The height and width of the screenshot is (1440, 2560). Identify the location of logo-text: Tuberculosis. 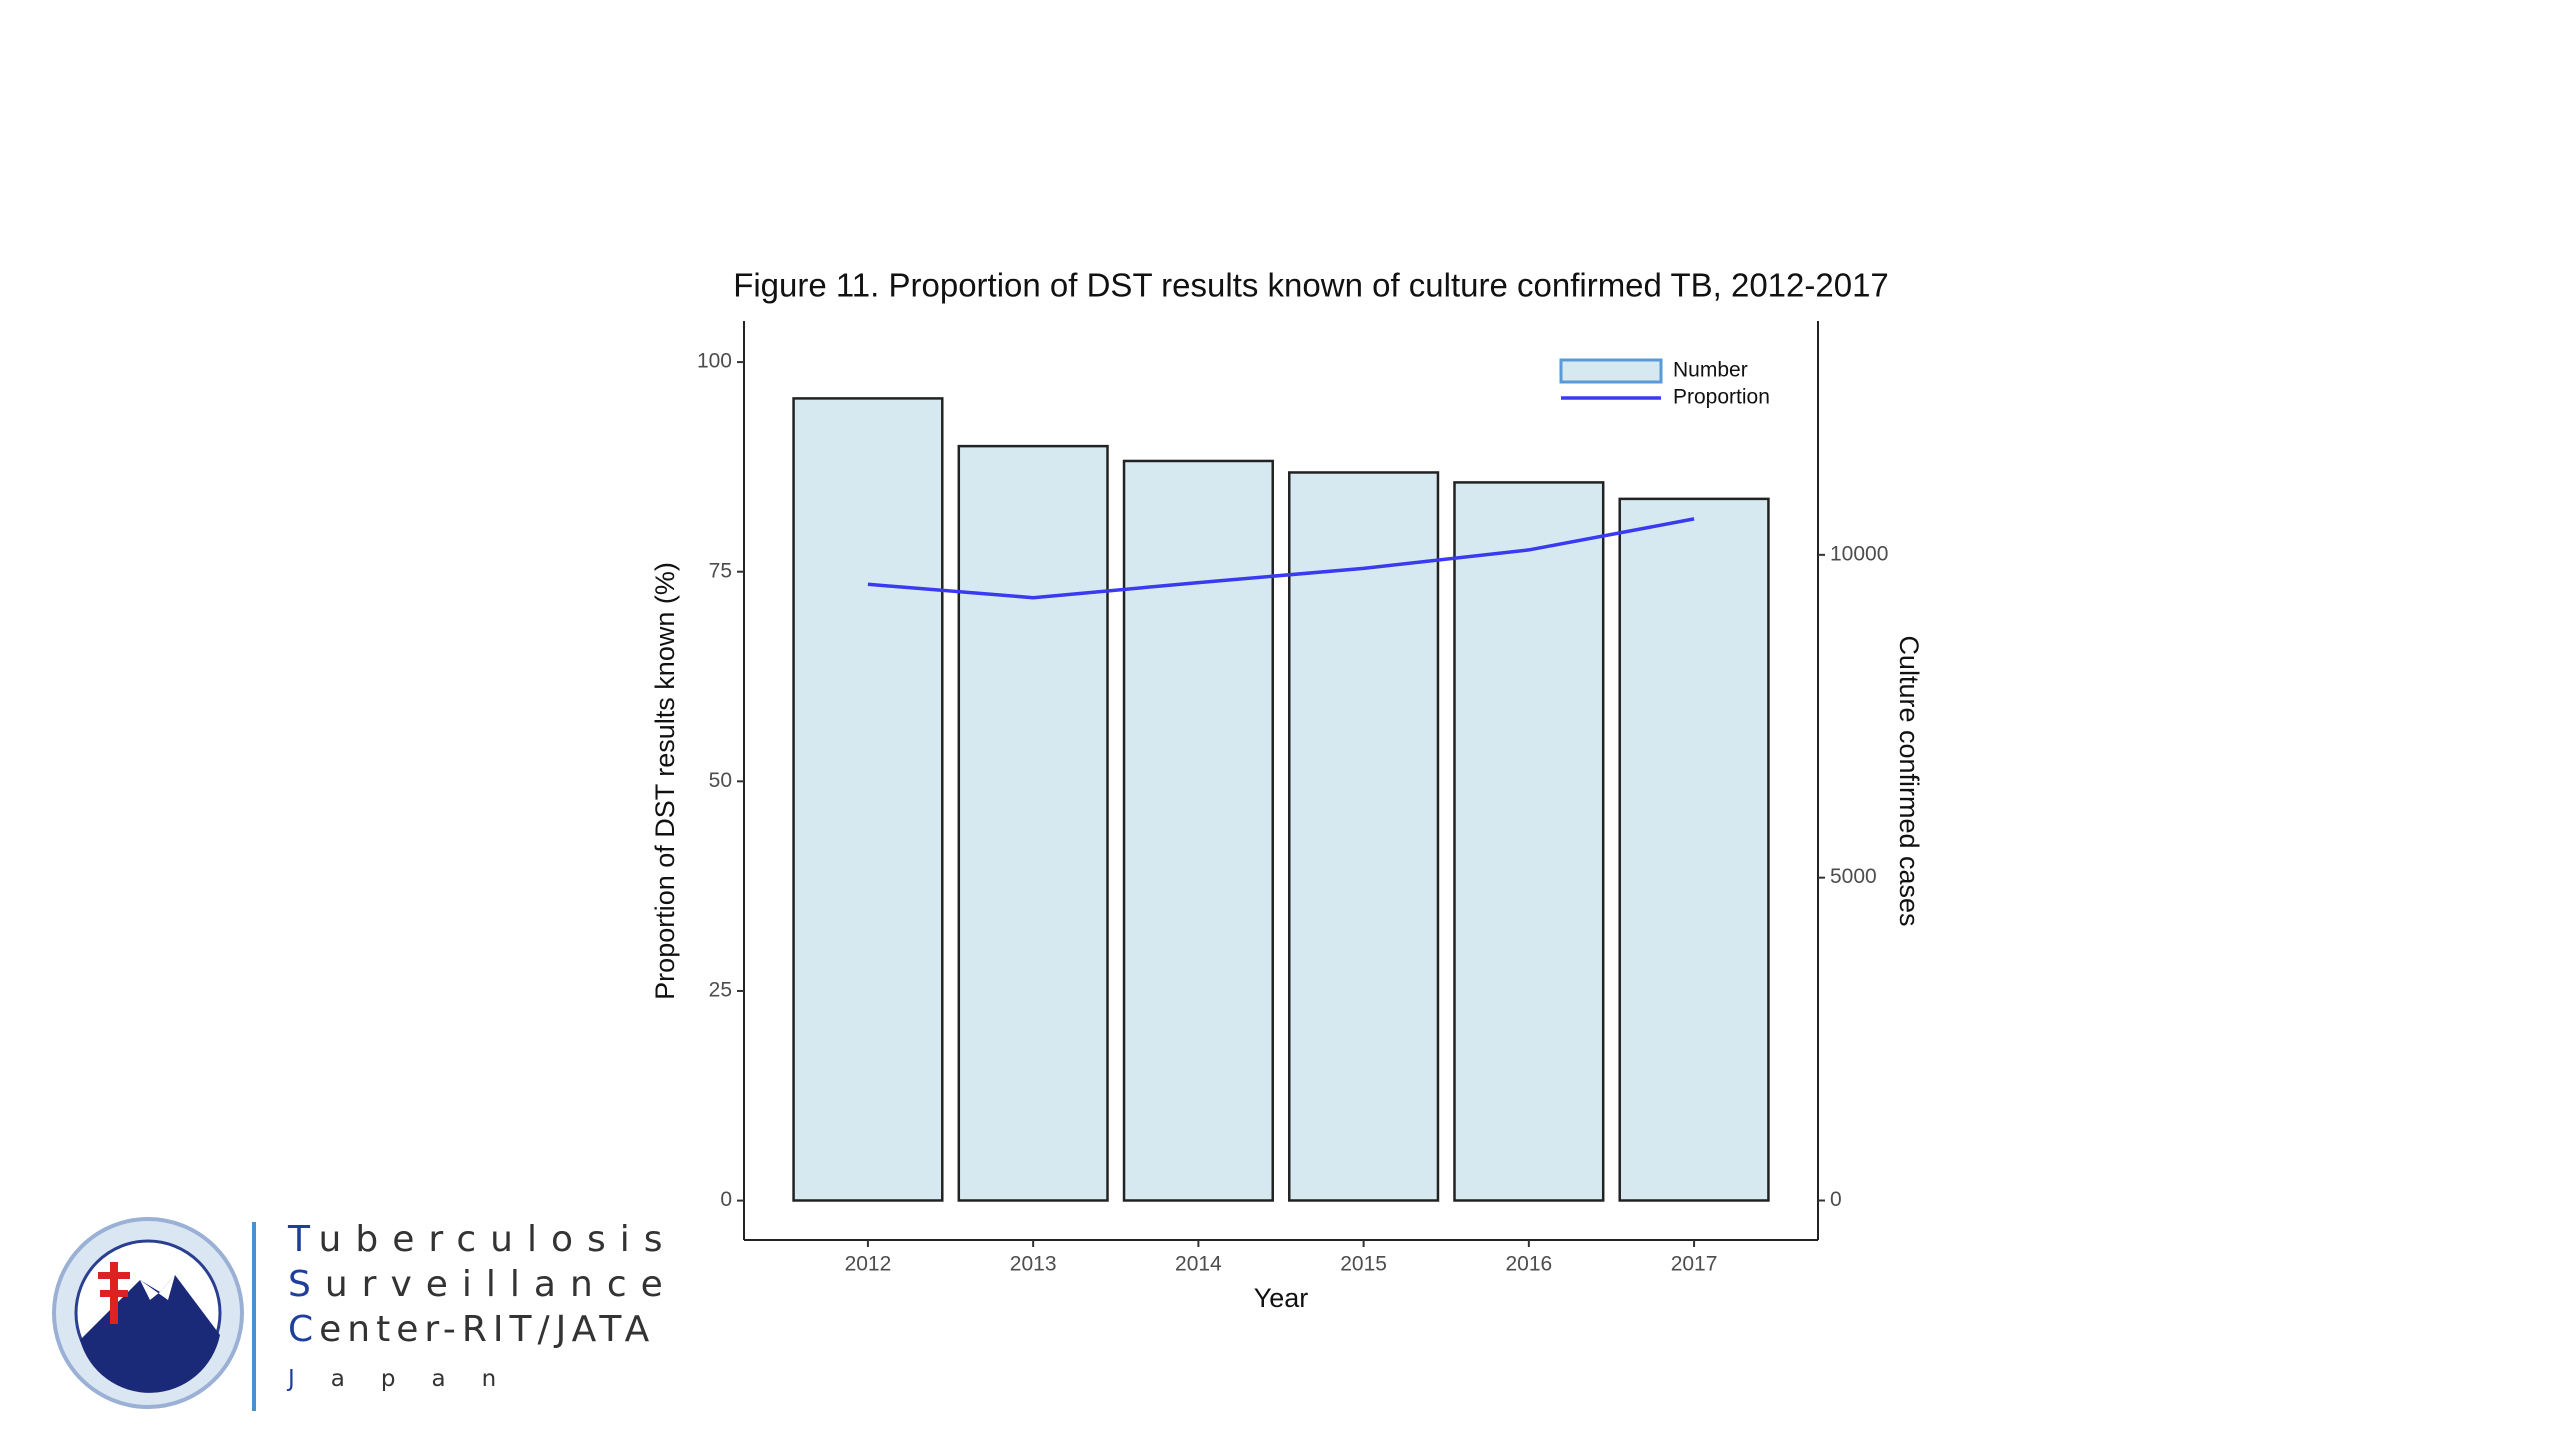
(482, 1239).